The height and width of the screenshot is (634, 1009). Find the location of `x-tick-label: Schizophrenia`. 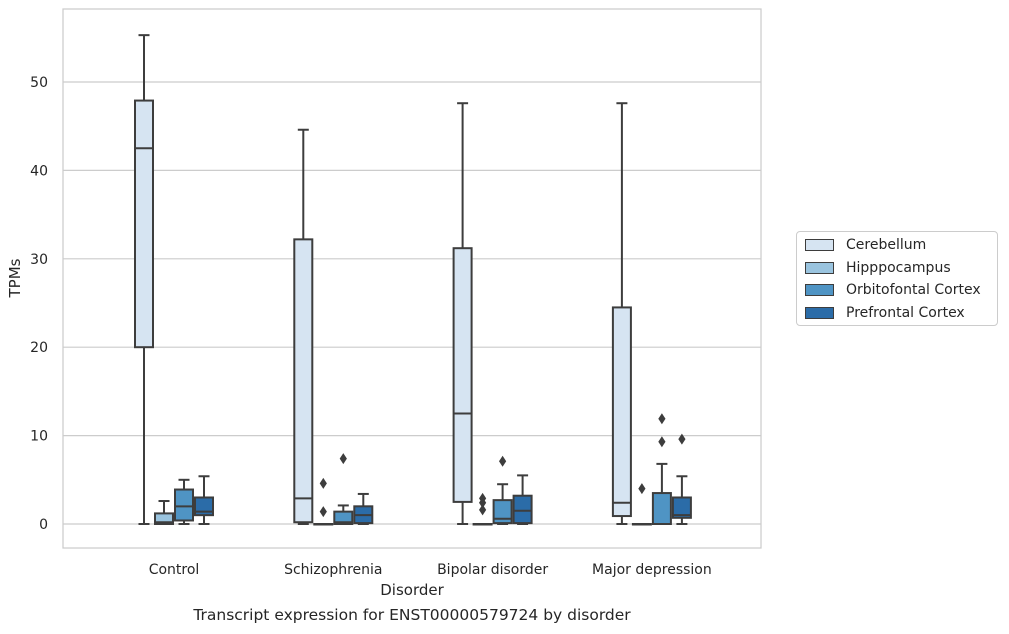

x-tick-label: Schizophrenia is located at coordinates (333, 570).